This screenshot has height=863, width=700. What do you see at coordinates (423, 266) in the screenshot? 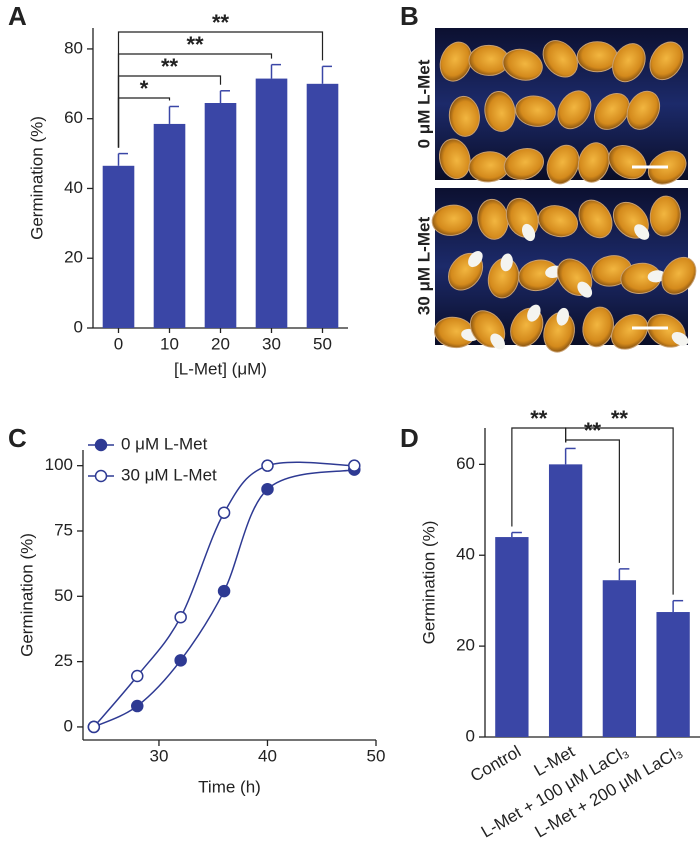
I see `image-label: 30 μM L-Met` at bounding box center [423, 266].